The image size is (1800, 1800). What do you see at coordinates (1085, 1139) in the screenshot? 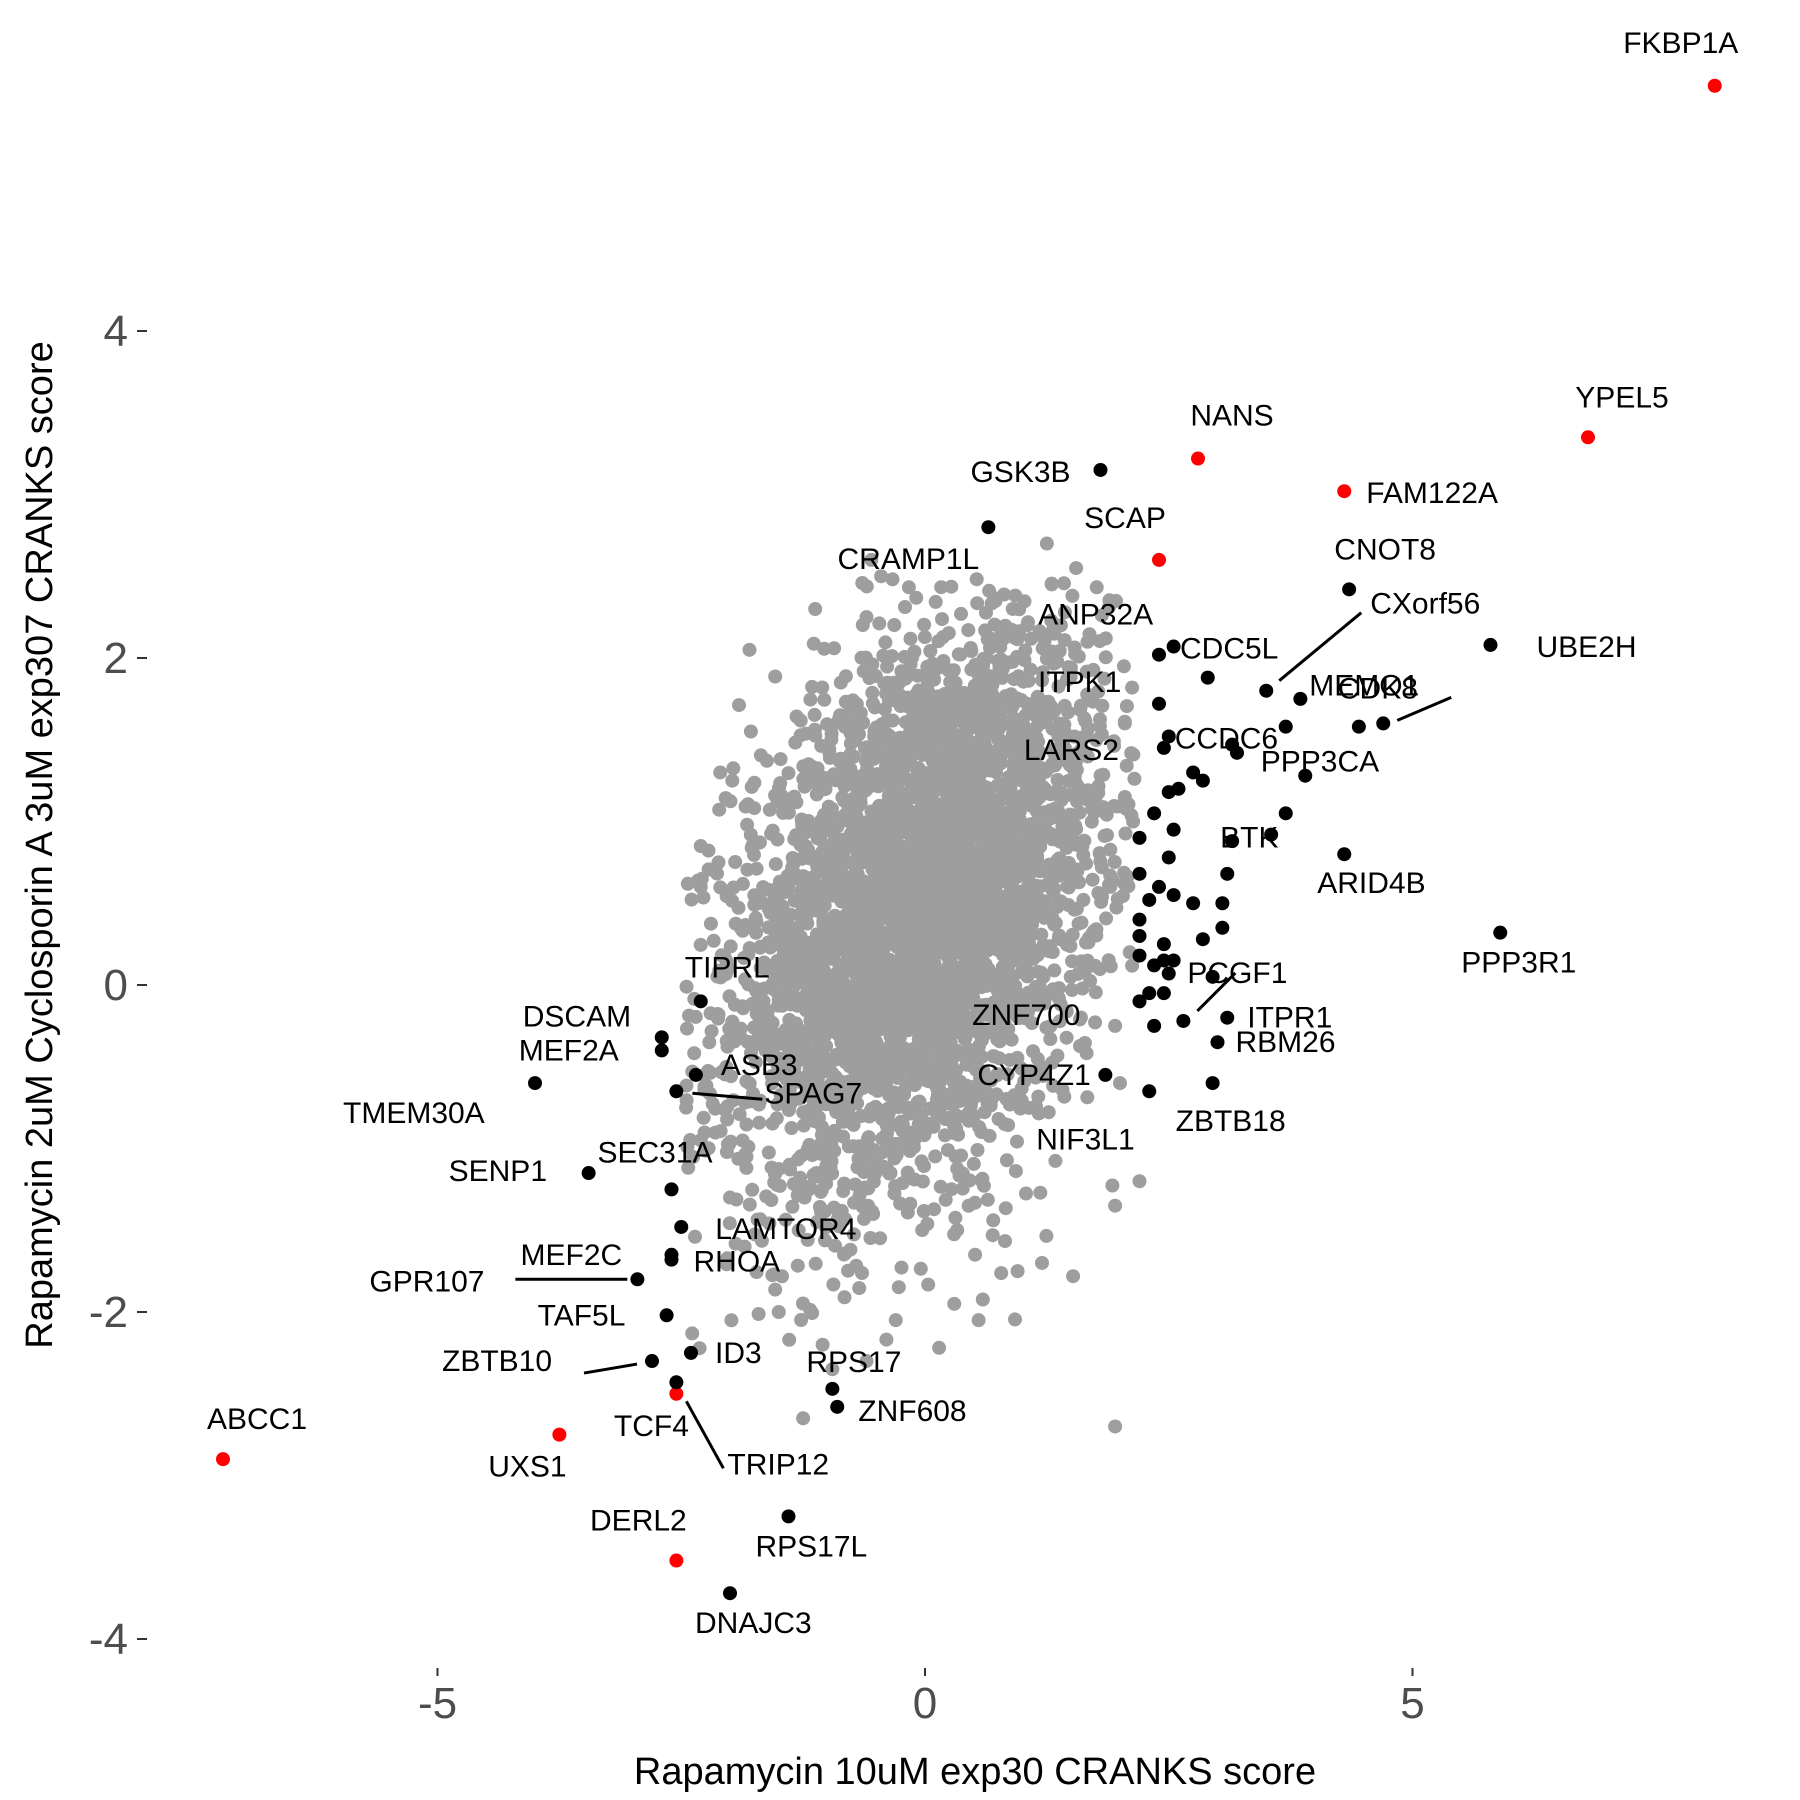
I see `label-nif3l1: NIF3L1` at bounding box center [1085, 1139].